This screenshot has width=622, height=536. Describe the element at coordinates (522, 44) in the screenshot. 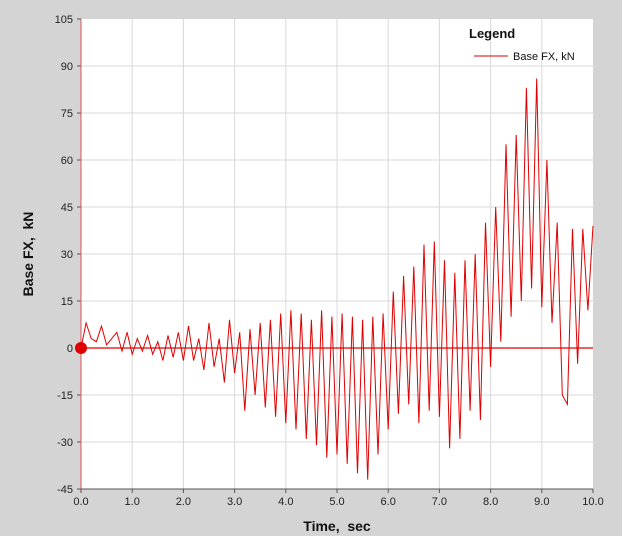

I see `legend: Legend Base FX, kN` at that location.